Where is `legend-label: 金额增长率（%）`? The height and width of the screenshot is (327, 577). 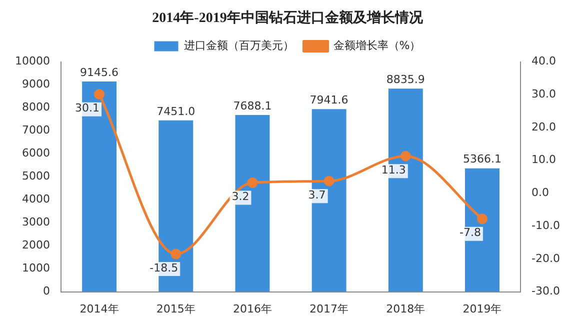 legend-label: 金额增长率（%） is located at coordinates (377, 45).